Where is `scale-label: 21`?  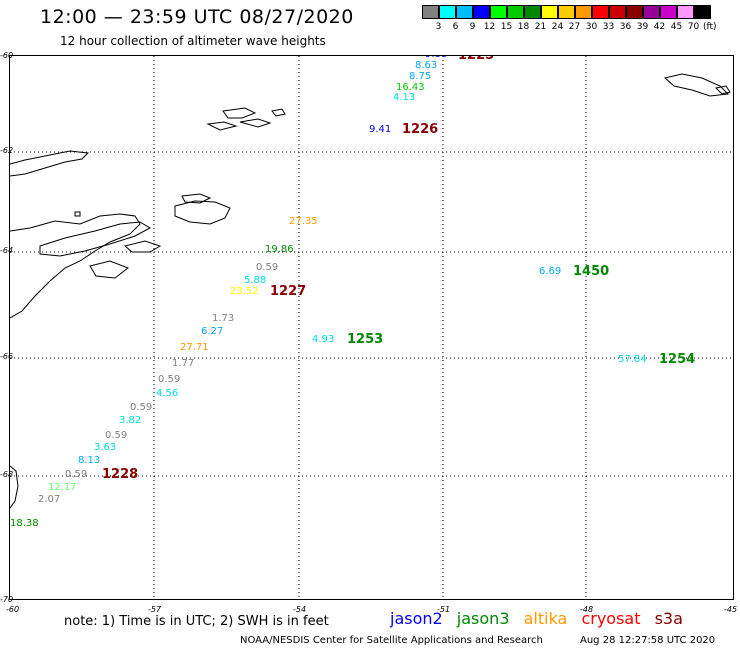
scale-label: 21 is located at coordinates (540, 27).